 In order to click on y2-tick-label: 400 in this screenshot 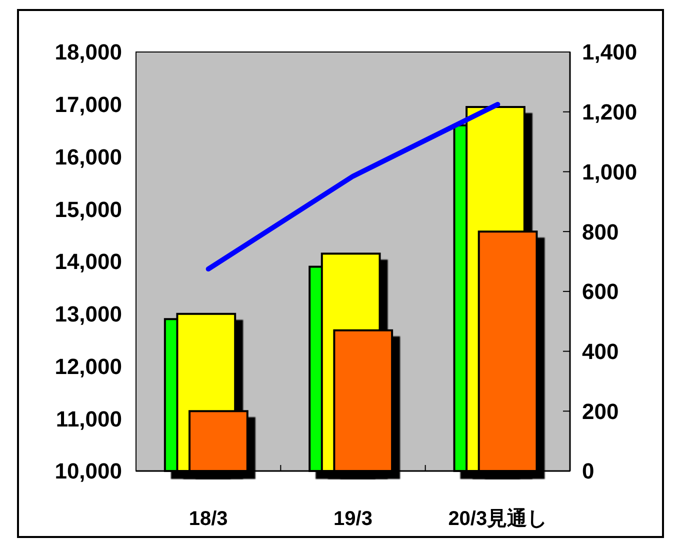, I will do `click(600, 351)`.